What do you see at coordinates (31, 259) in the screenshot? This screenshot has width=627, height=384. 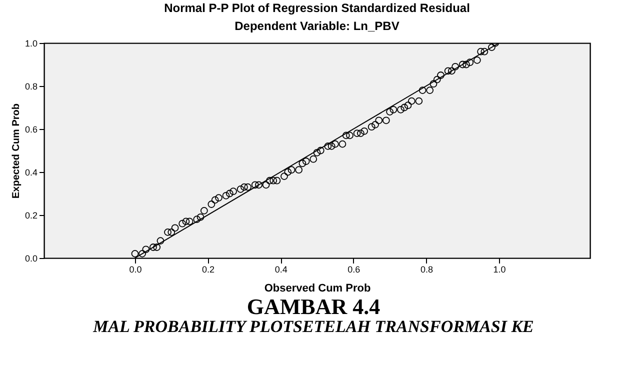 I see `y-tick-label: 0.0` at bounding box center [31, 259].